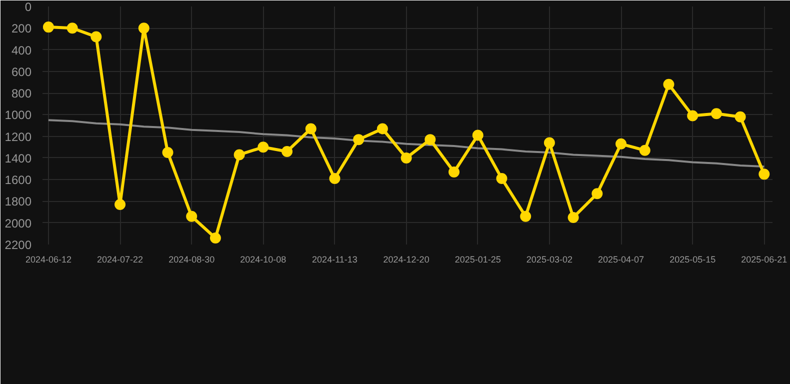 Image resolution: width=790 pixels, height=384 pixels. What do you see at coordinates (18, 137) in the screenshot?
I see `y-tick-label: 1200` at bounding box center [18, 137].